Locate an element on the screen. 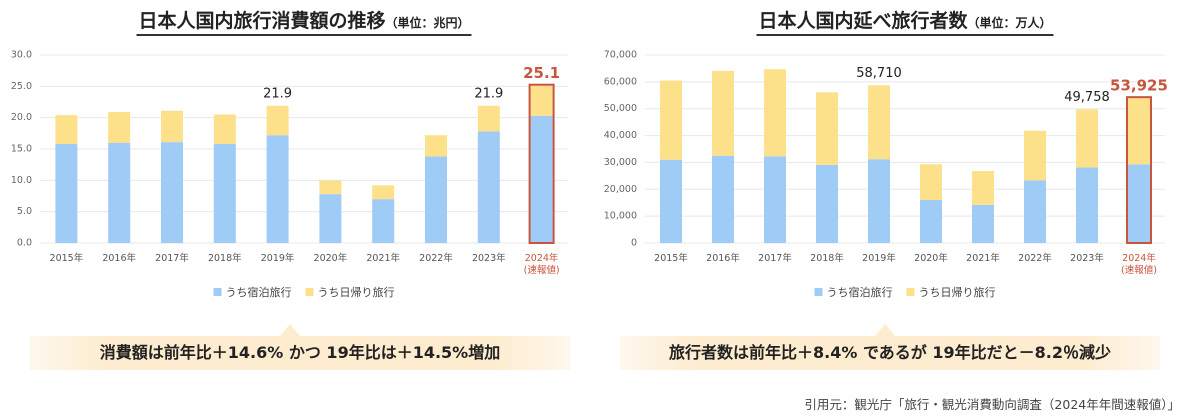  y-tick-label: 70,000 is located at coordinates (620, 55).